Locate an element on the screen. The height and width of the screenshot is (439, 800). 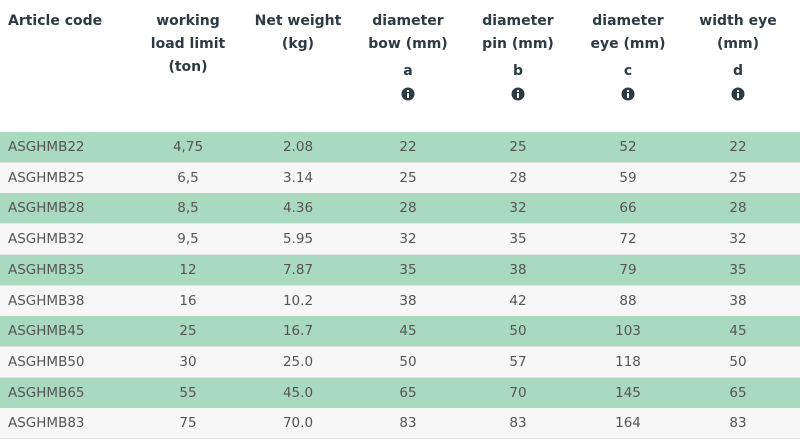
table-row: ASGHMB32 9,5 5.95 32 35 72 32 is located at coordinates (400, 240).